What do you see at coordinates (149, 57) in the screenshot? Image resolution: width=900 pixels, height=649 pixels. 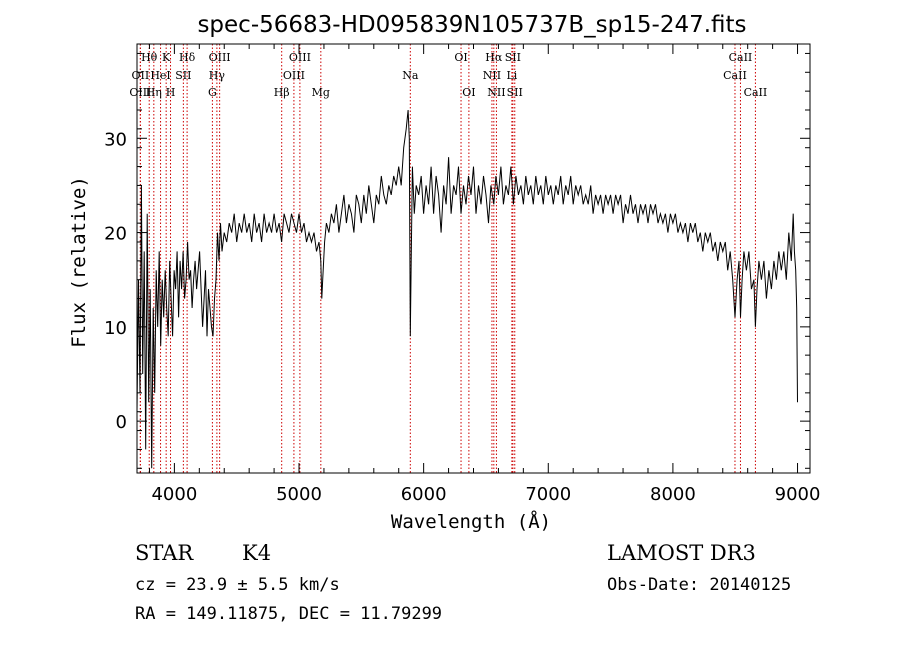 I see `line-marker-label: Hθ` at bounding box center [149, 57].